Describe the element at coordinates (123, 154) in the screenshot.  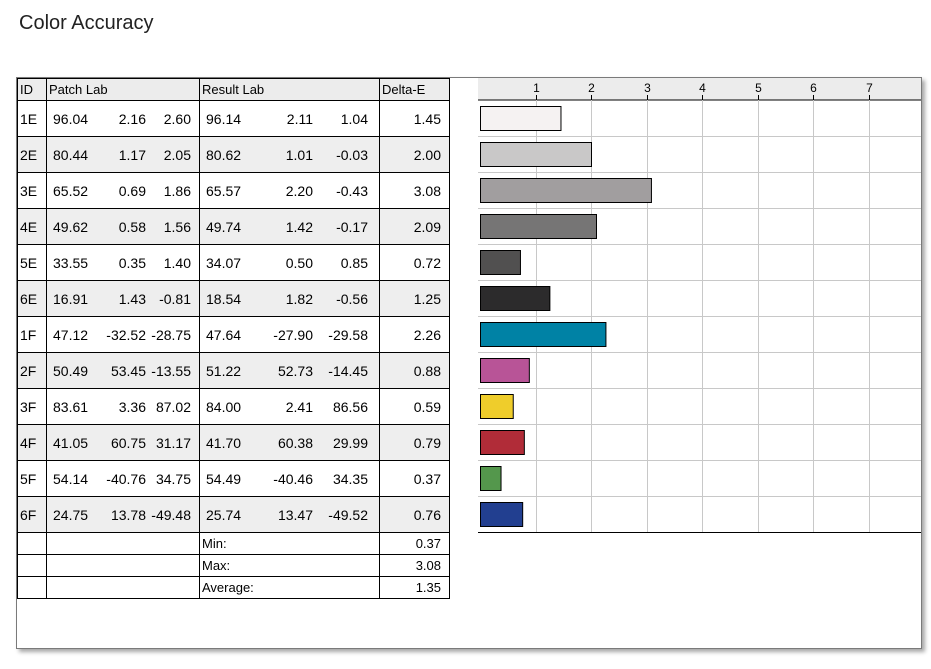
I see `row-patch-lab: 80.44 1.17 2.05` at that location.